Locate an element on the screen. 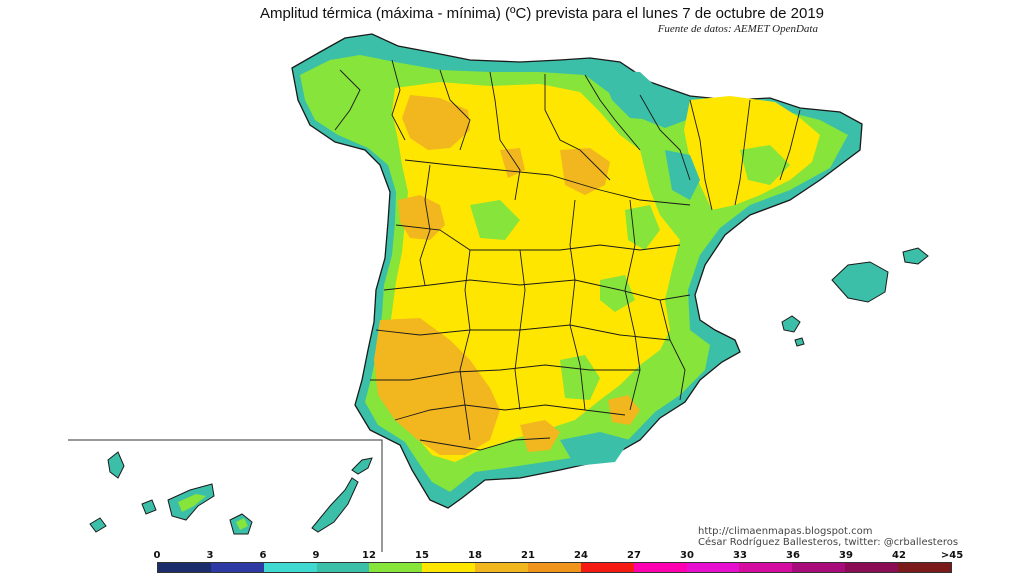  colorbar-tick-label: 27 is located at coordinates (634, 555).